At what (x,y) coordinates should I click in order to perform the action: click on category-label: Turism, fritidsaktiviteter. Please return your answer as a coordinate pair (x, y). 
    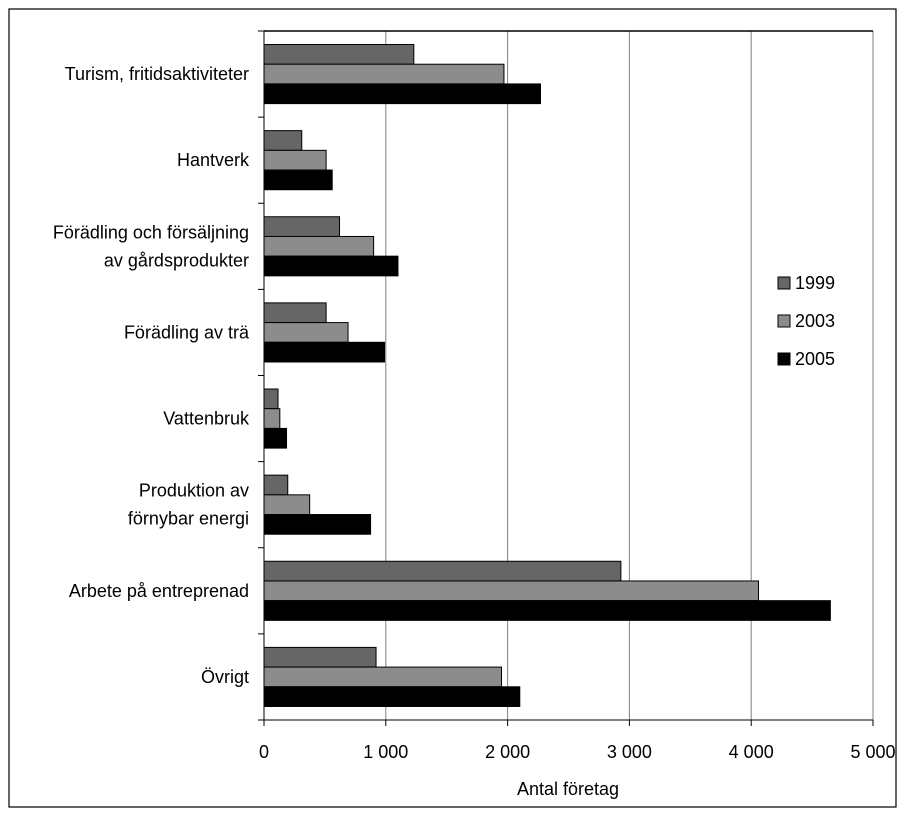
    Looking at the image, I should click on (157, 74).